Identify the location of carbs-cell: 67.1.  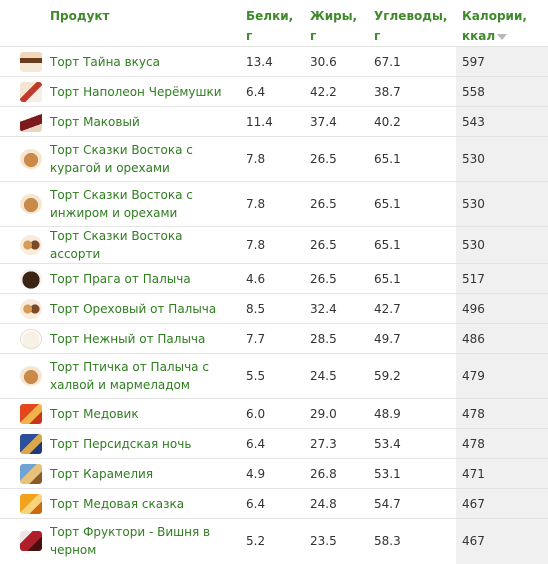
(412, 61).